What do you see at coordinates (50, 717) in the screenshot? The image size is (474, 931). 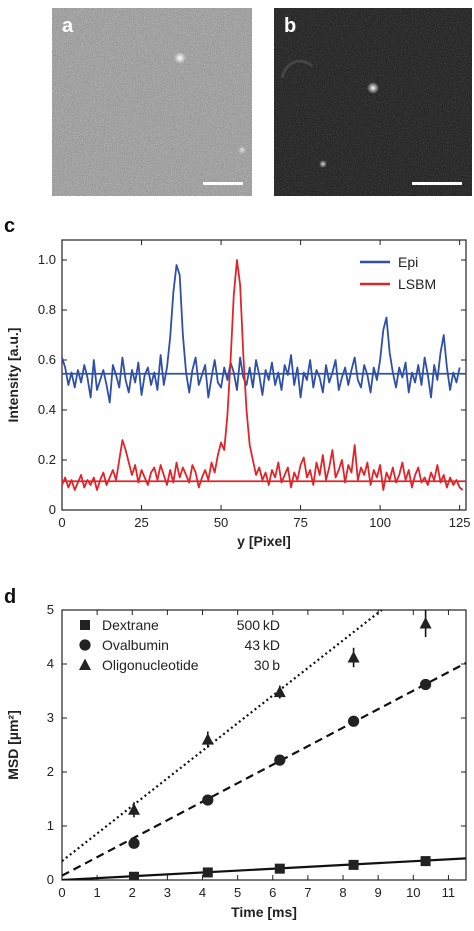 I see `y-tick-label-d: 3` at bounding box center [50, 717].